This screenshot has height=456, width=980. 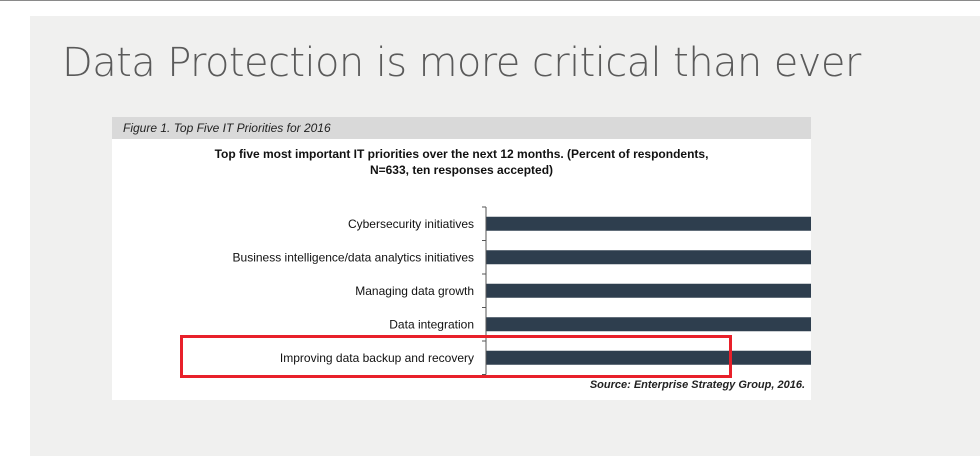 I want to click on highlight-box, so click(x=456, y=356).